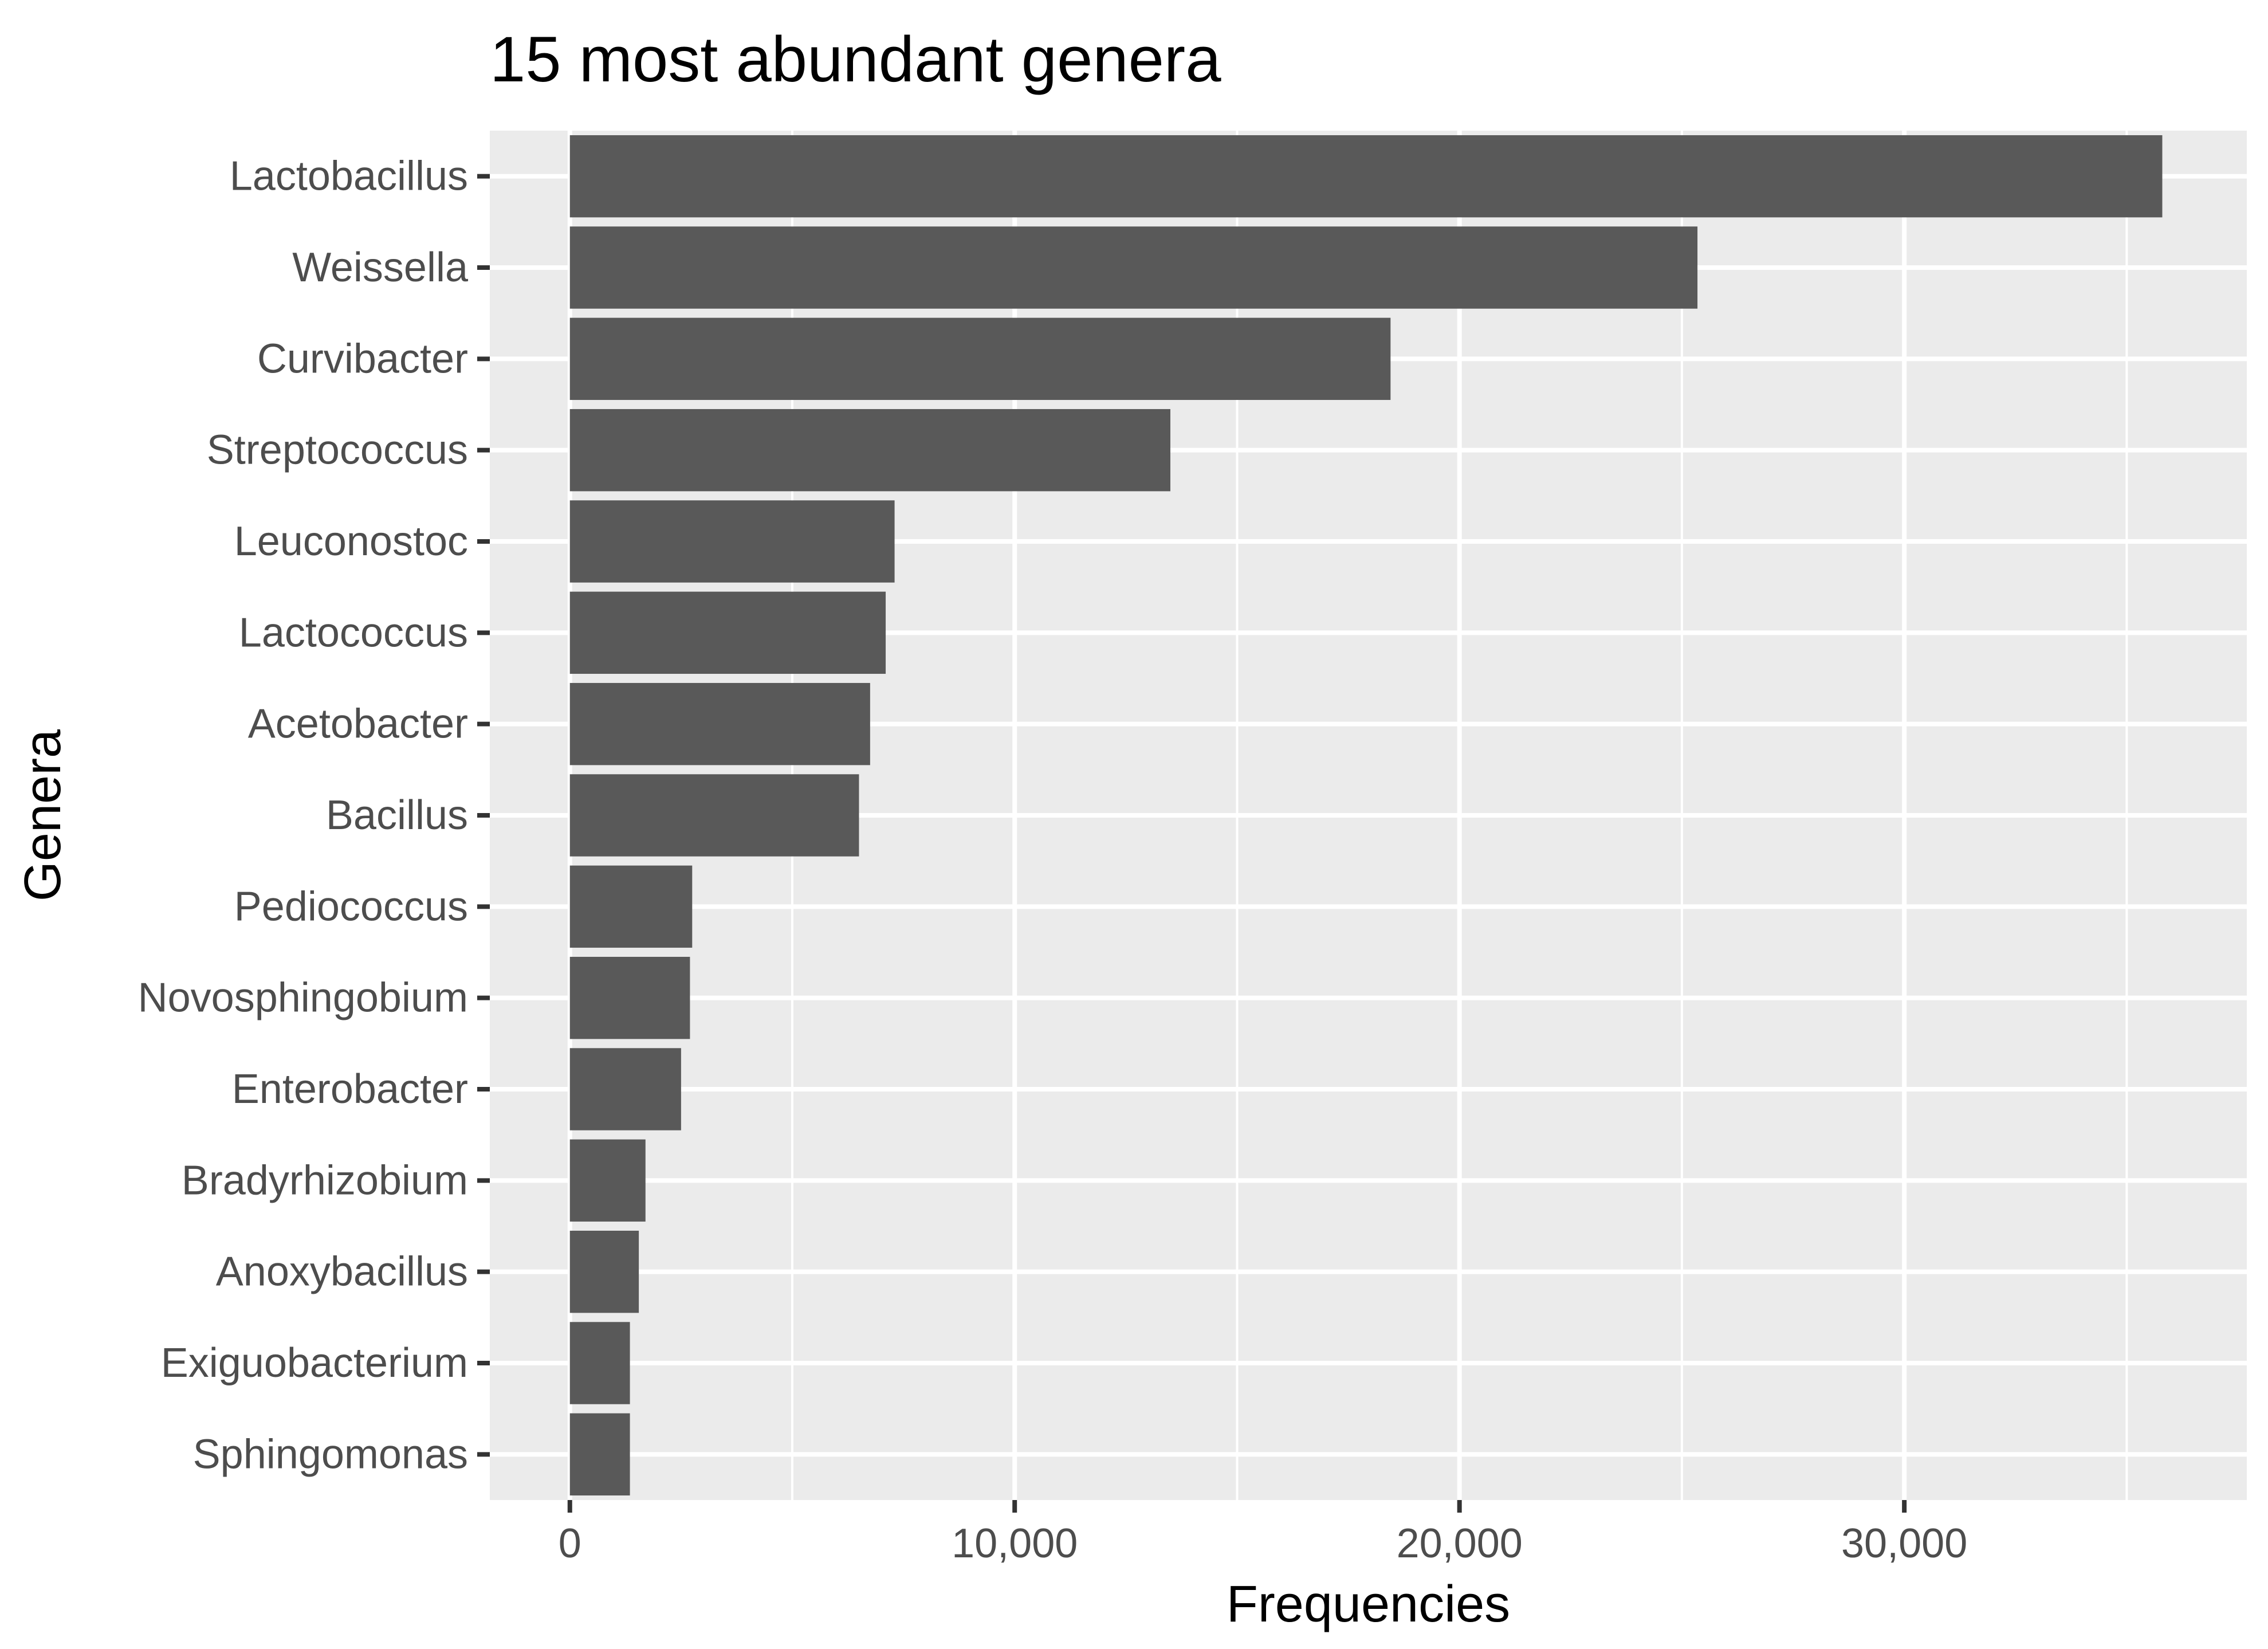 The height and width of the screenshot is (1649, 2268). I want to click on y-tick-label: Novosphingobium, so click(303, 998).